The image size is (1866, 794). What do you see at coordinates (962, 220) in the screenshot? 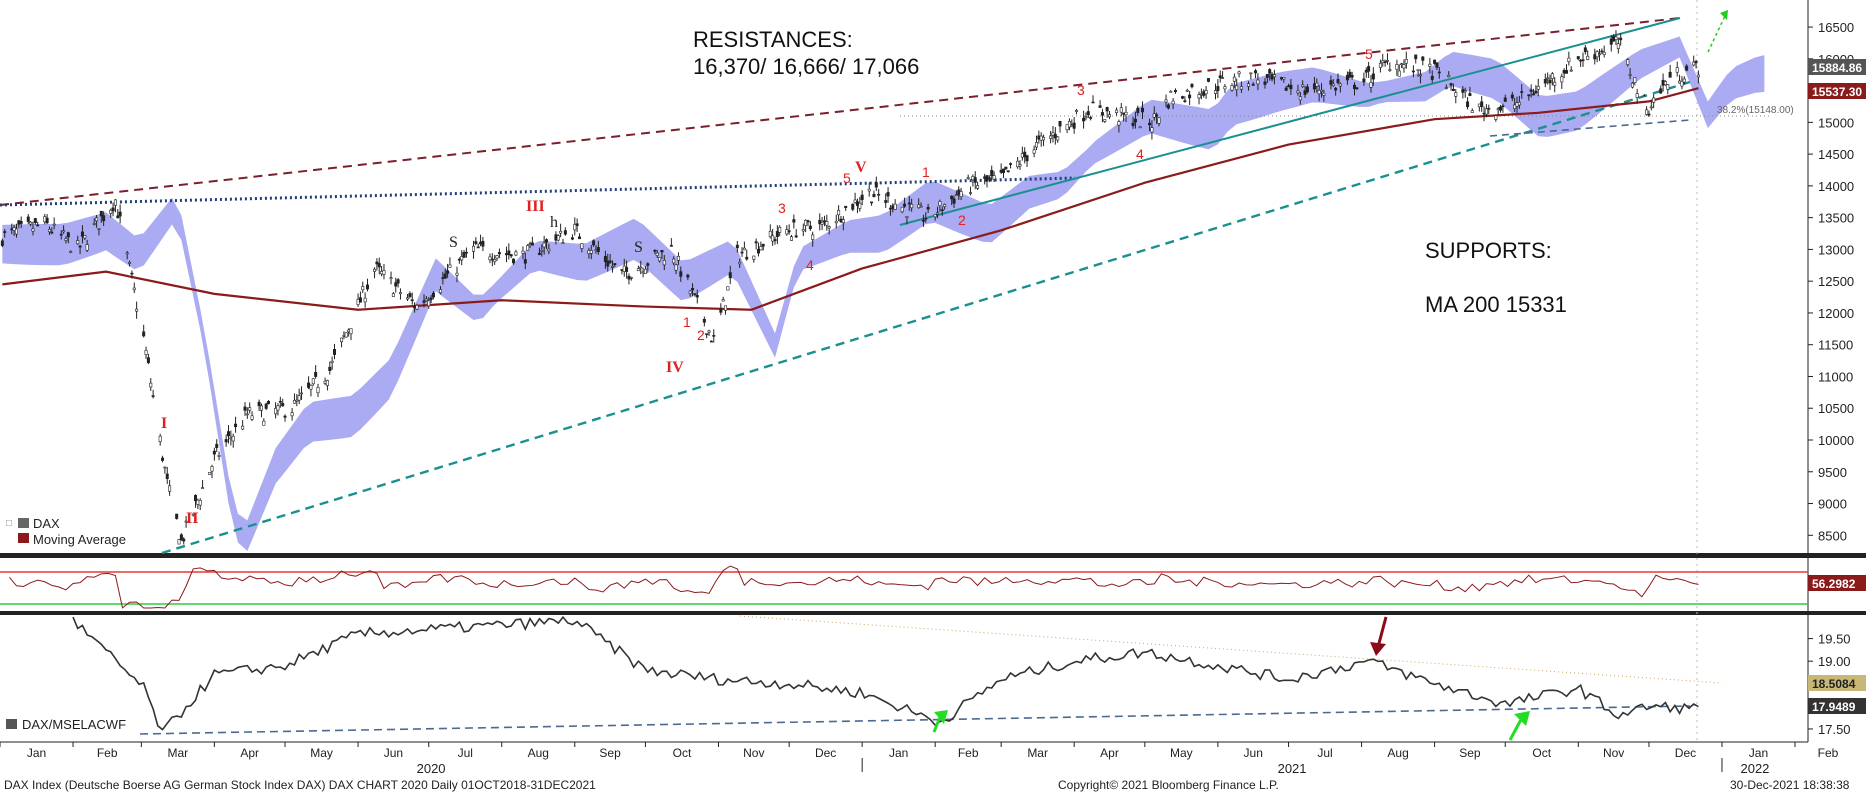
I see `wave-label-2b: 2` at bounding box center [962, 220].